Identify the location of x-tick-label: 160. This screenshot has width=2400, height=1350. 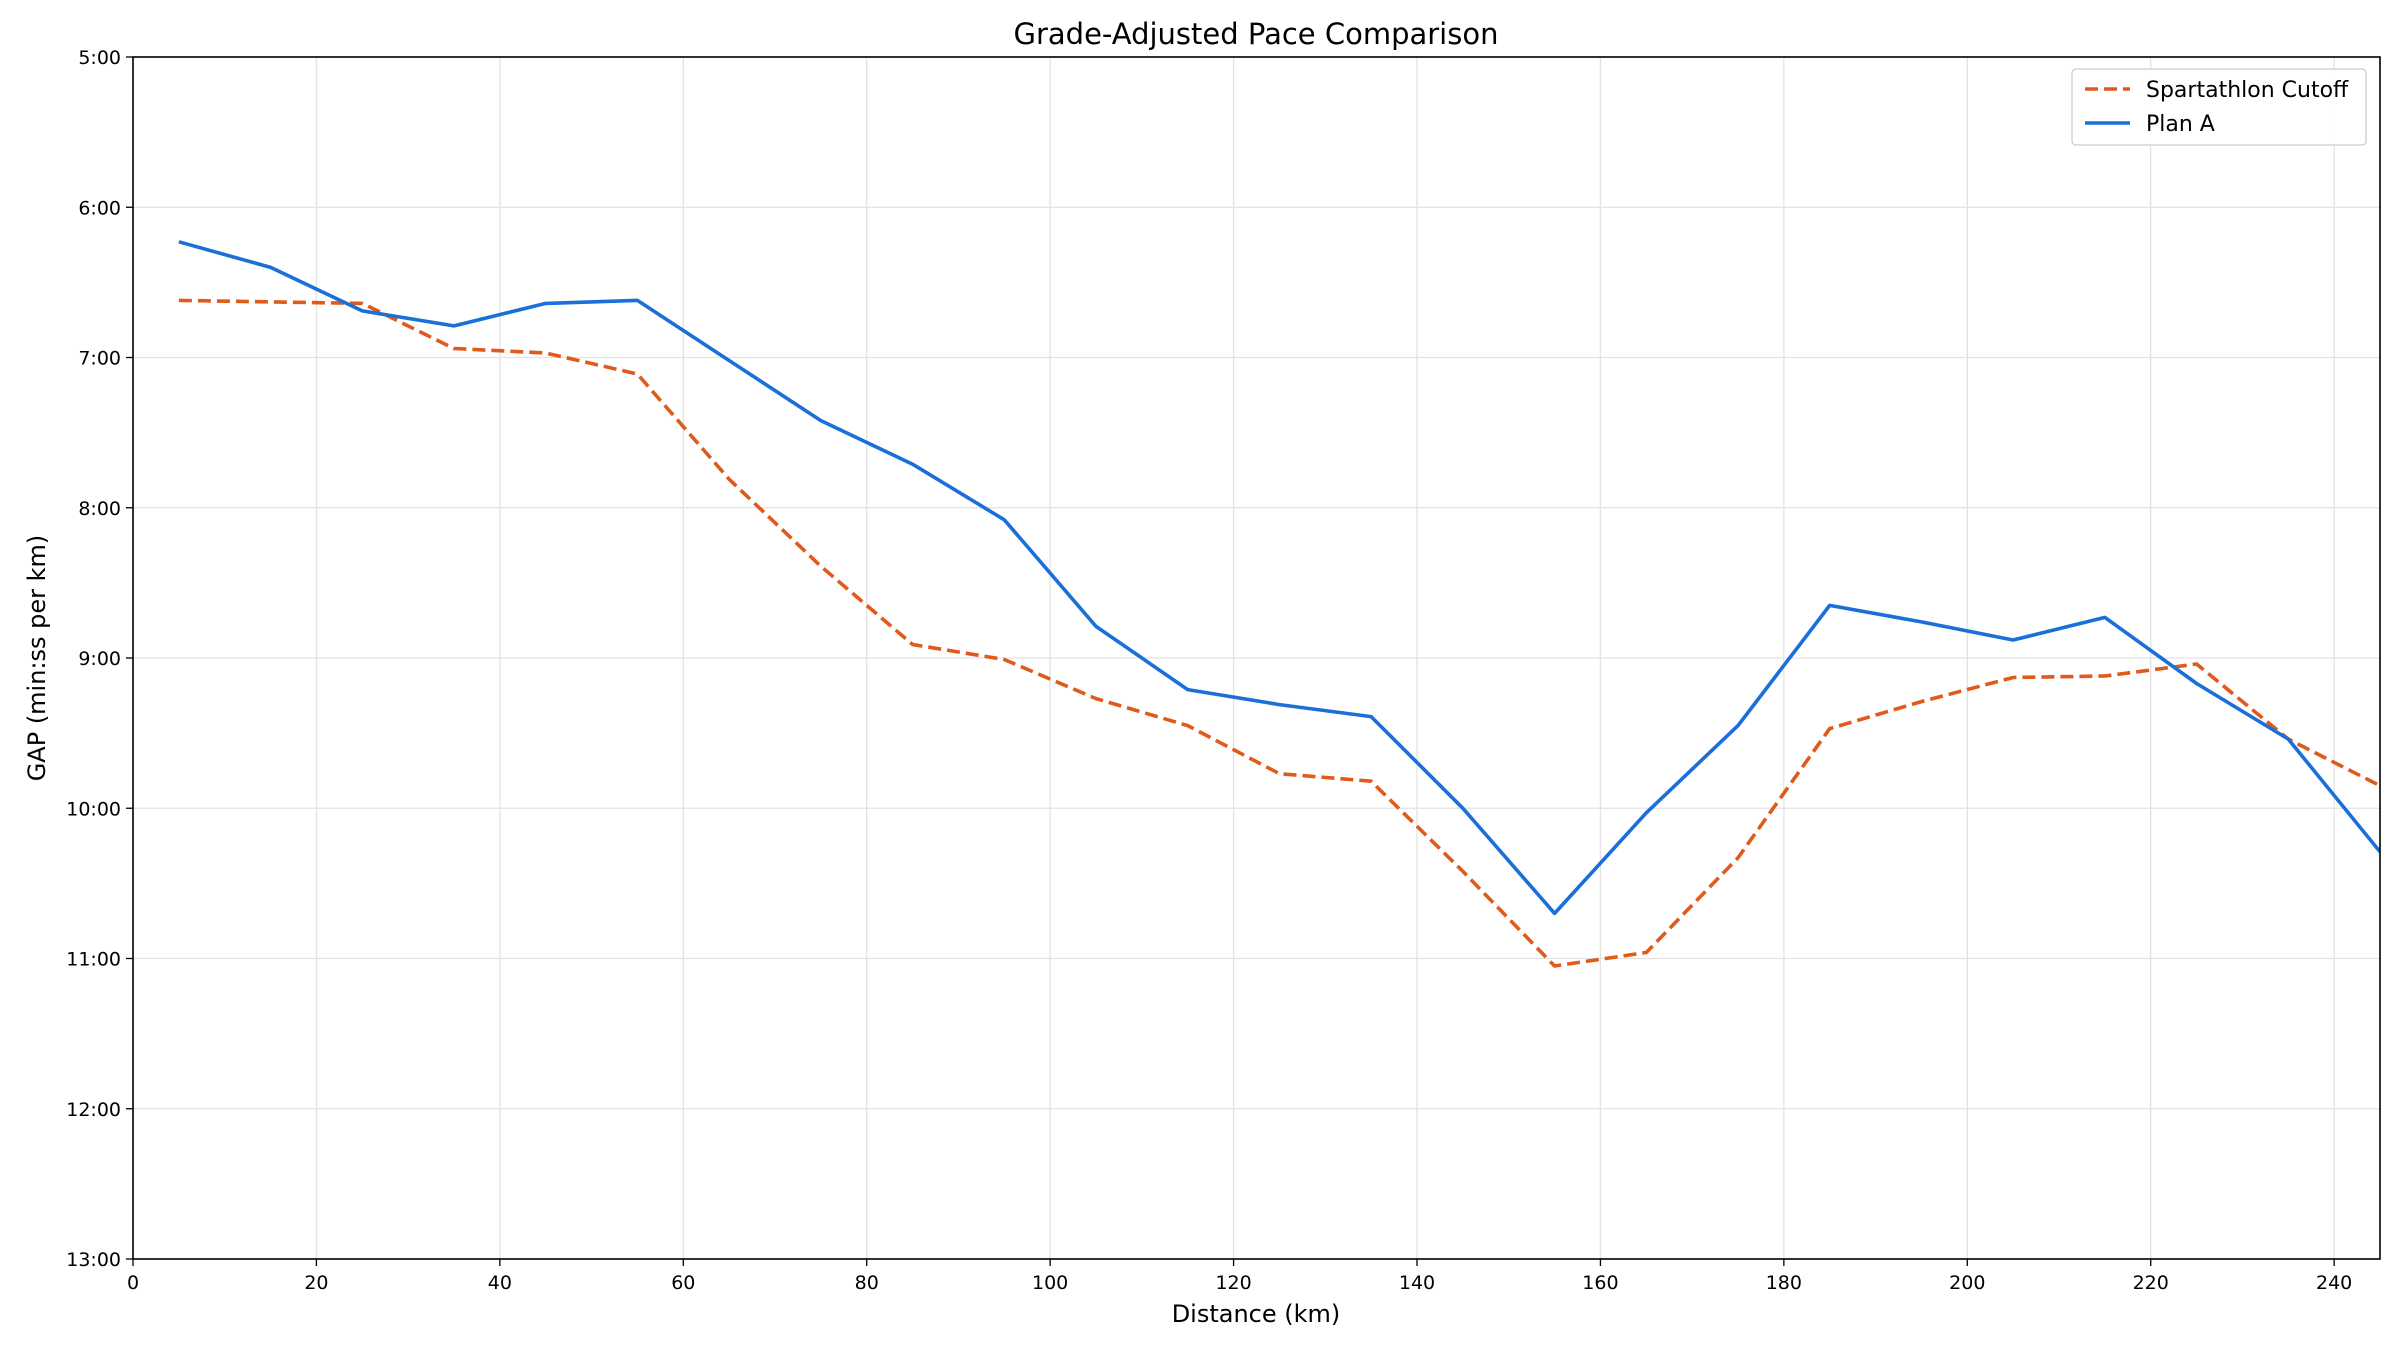
(1600, 1283).